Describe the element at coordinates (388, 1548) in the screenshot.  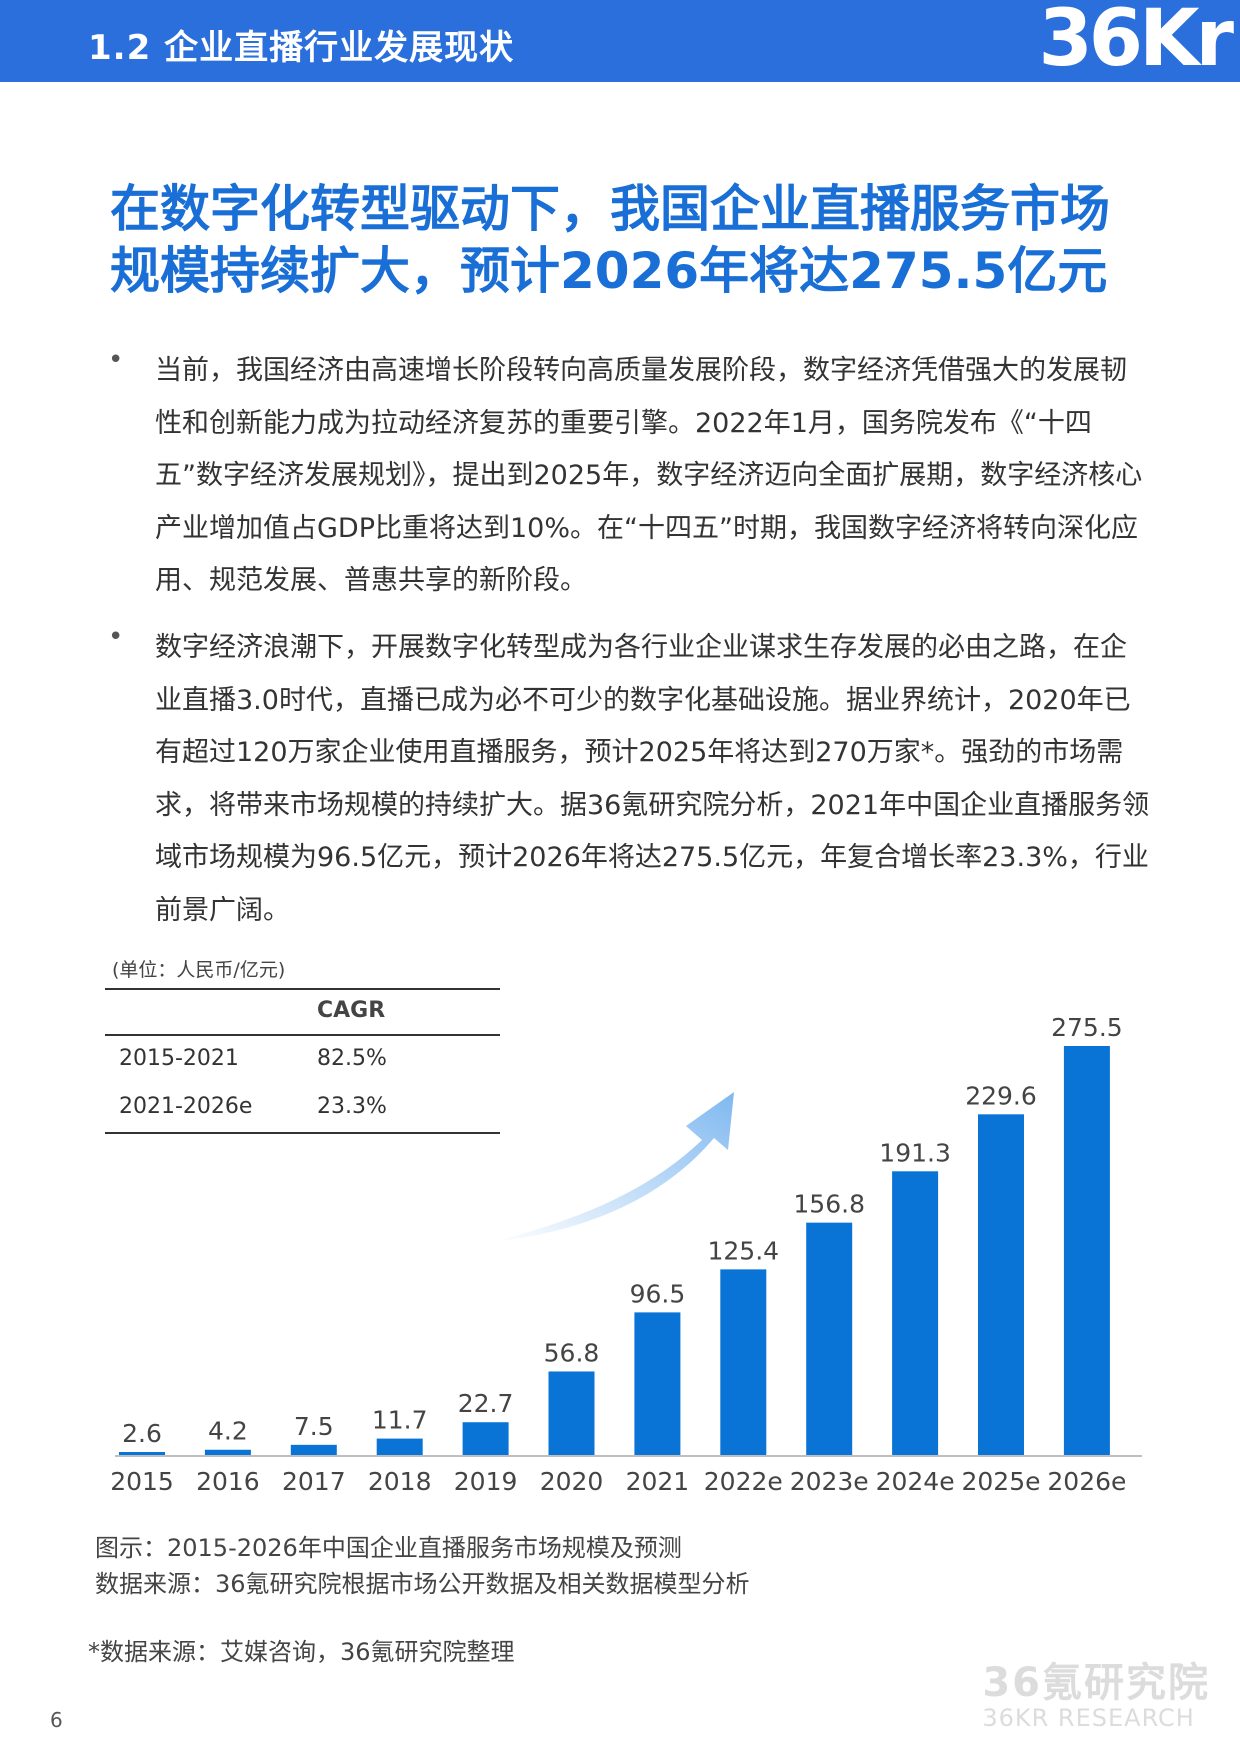
I see `figure-caption: 图示：2015-2026年中国企业直播服务市场规模及预测` at that location.